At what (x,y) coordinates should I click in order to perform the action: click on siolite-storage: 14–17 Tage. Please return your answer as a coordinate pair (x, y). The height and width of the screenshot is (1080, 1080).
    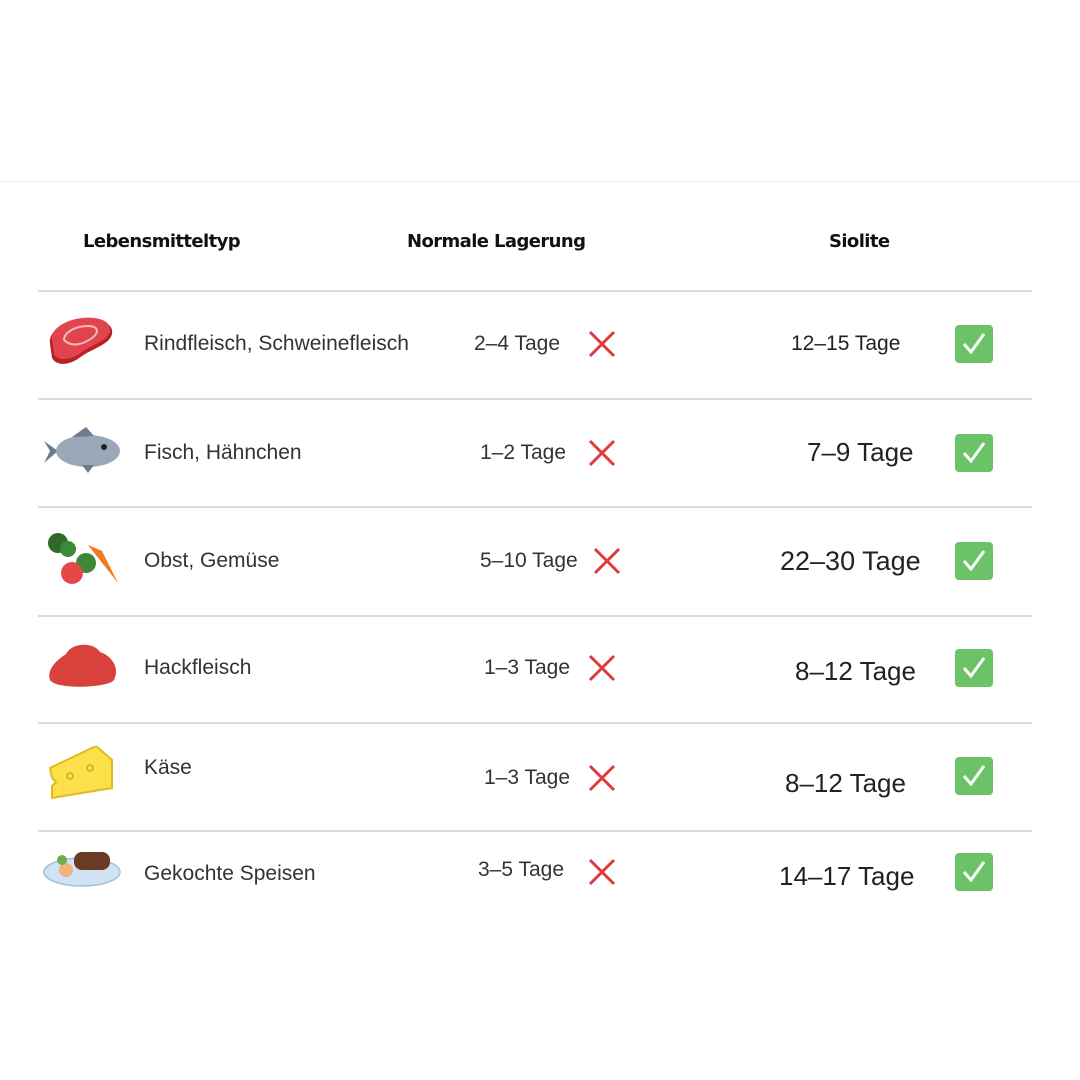
    Looking at the image, I should click on (847, 876).